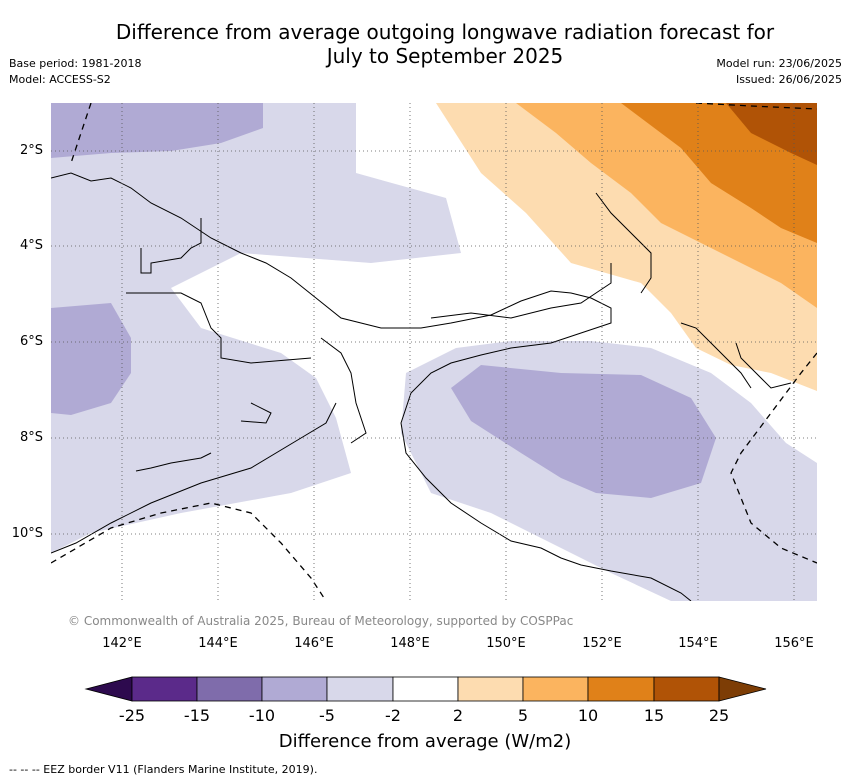 The width and height of the screenshot is (850, 781). Describe the element at coordinates (31, 245) in the screenshot. I see `lat-label-4s: 4°S` at that location.